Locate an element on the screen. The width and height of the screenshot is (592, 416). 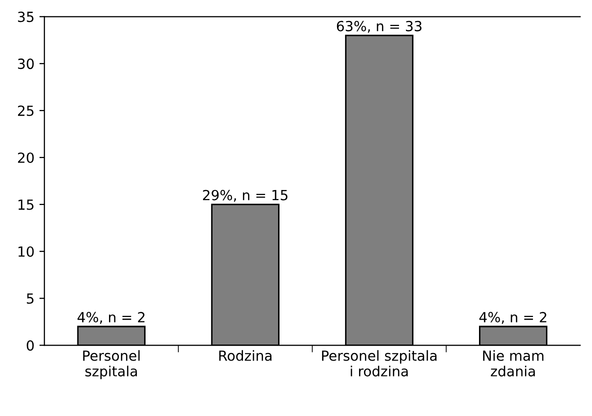
y-tick-label: 5 is located at coordinates (30, 298).